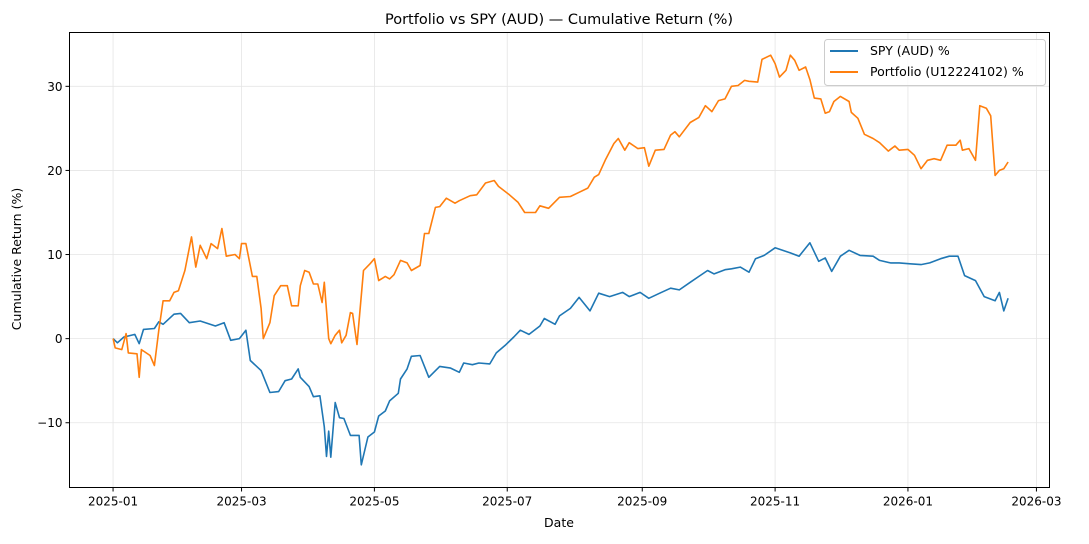 Image resolution: width=1089 pixels, height=544 pixels. I want to click on legend-box, so click(935, 62).